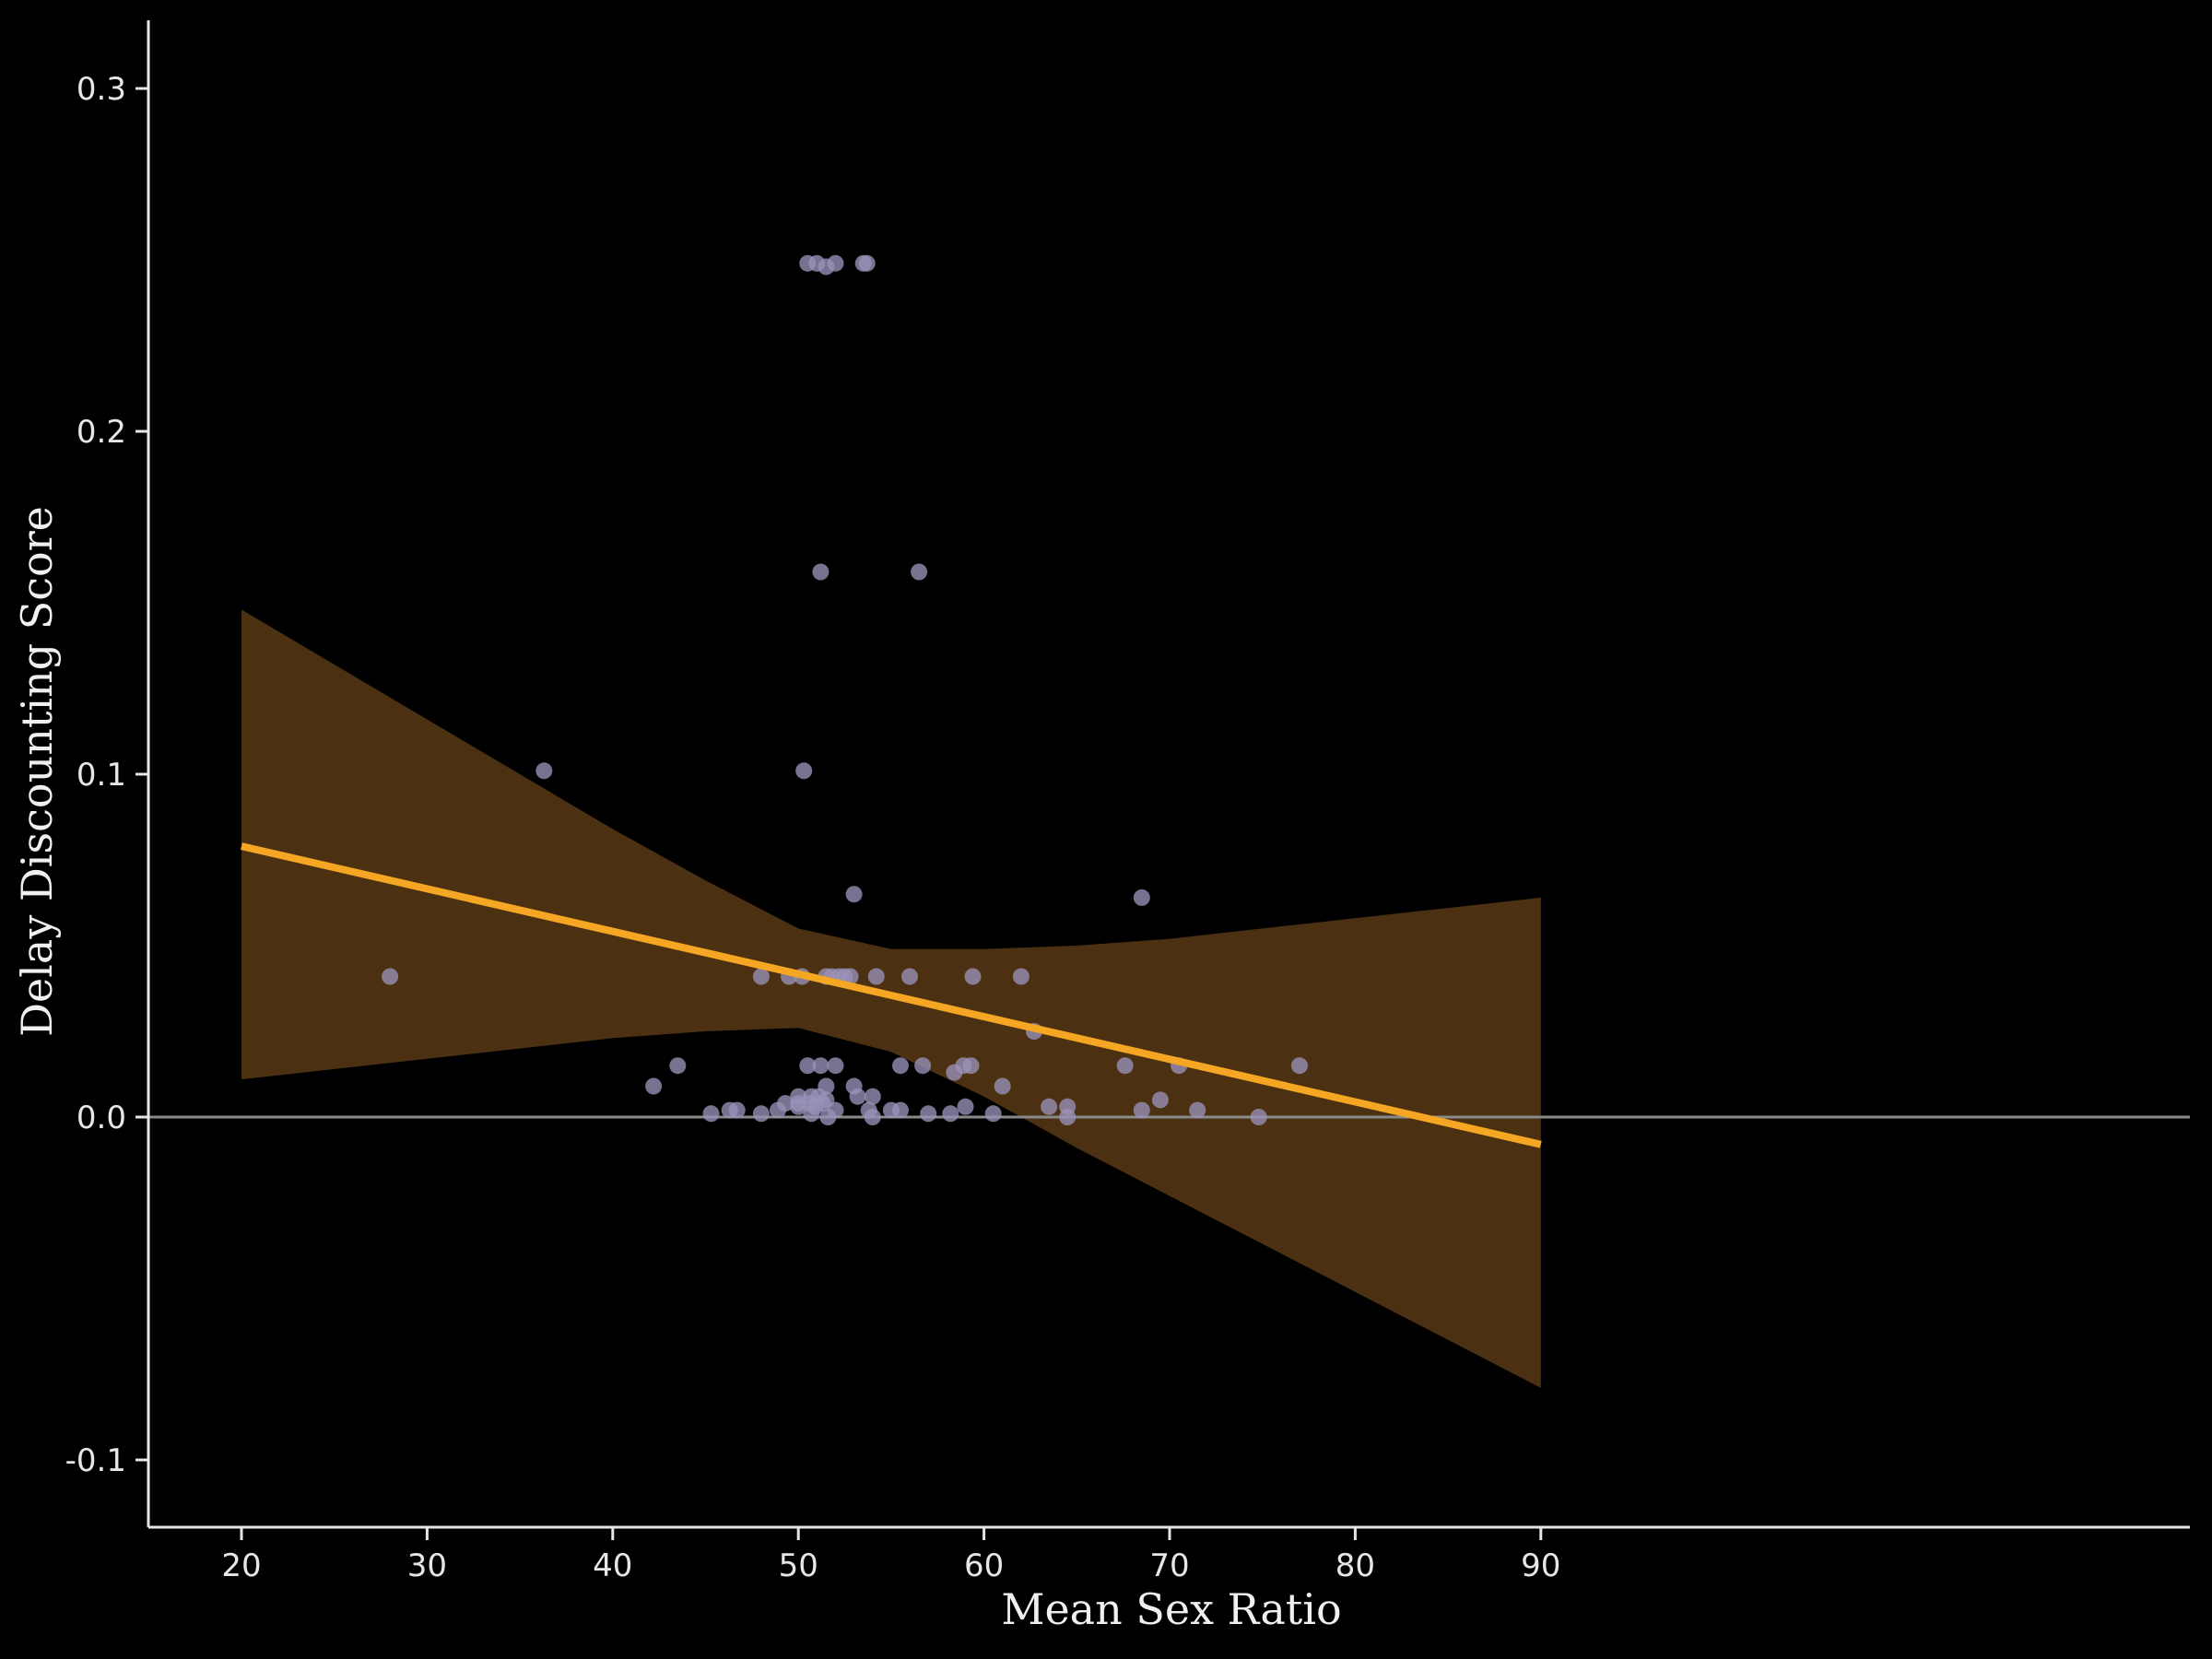 The width and height of the screenshot is (2212, 1659). What do you see at coordinates (1540, 1565) in the screenshot?
I see `x-tick-label: 90` at bounding box center [1540, 1565].